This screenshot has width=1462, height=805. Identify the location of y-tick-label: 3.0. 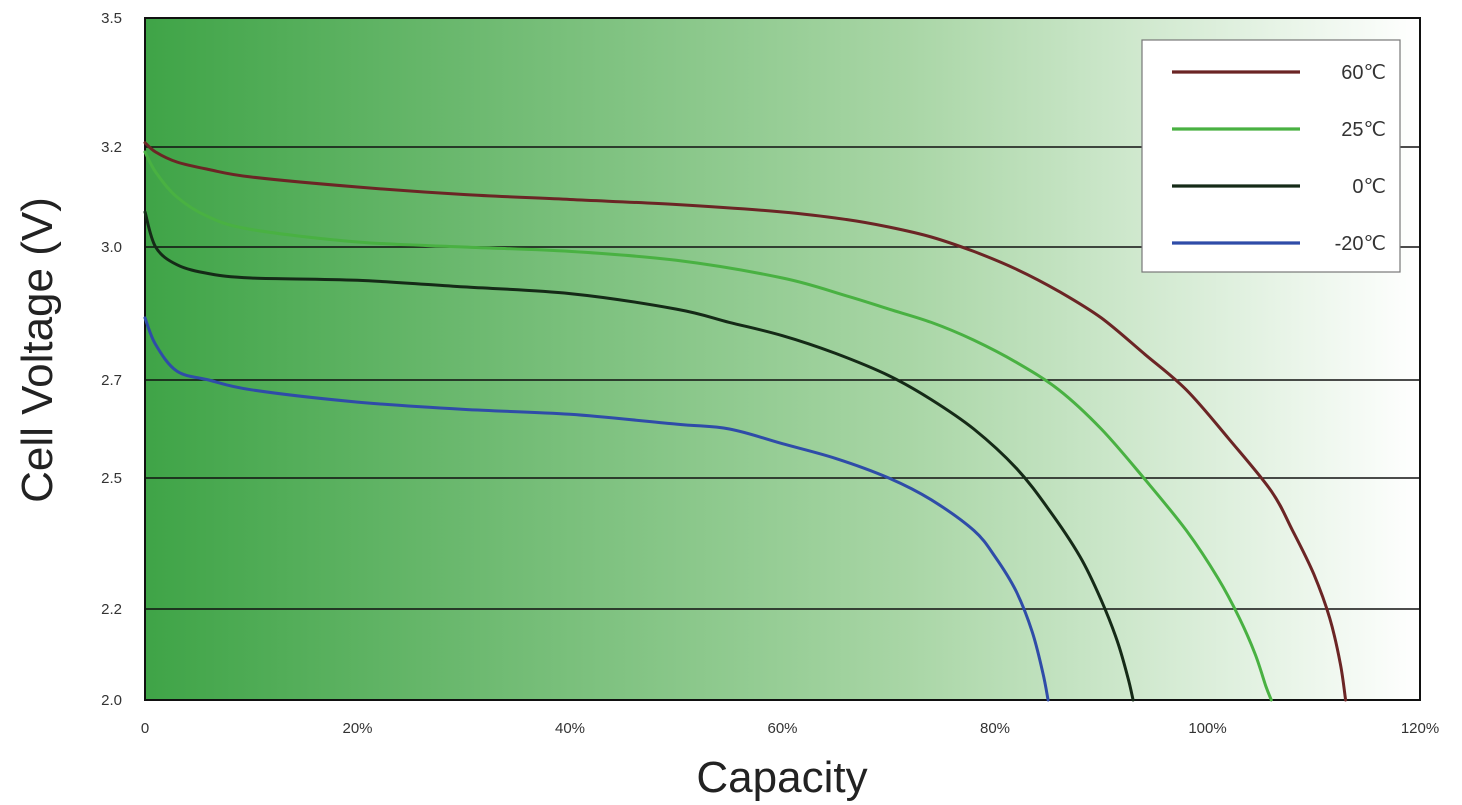
(111, 247).